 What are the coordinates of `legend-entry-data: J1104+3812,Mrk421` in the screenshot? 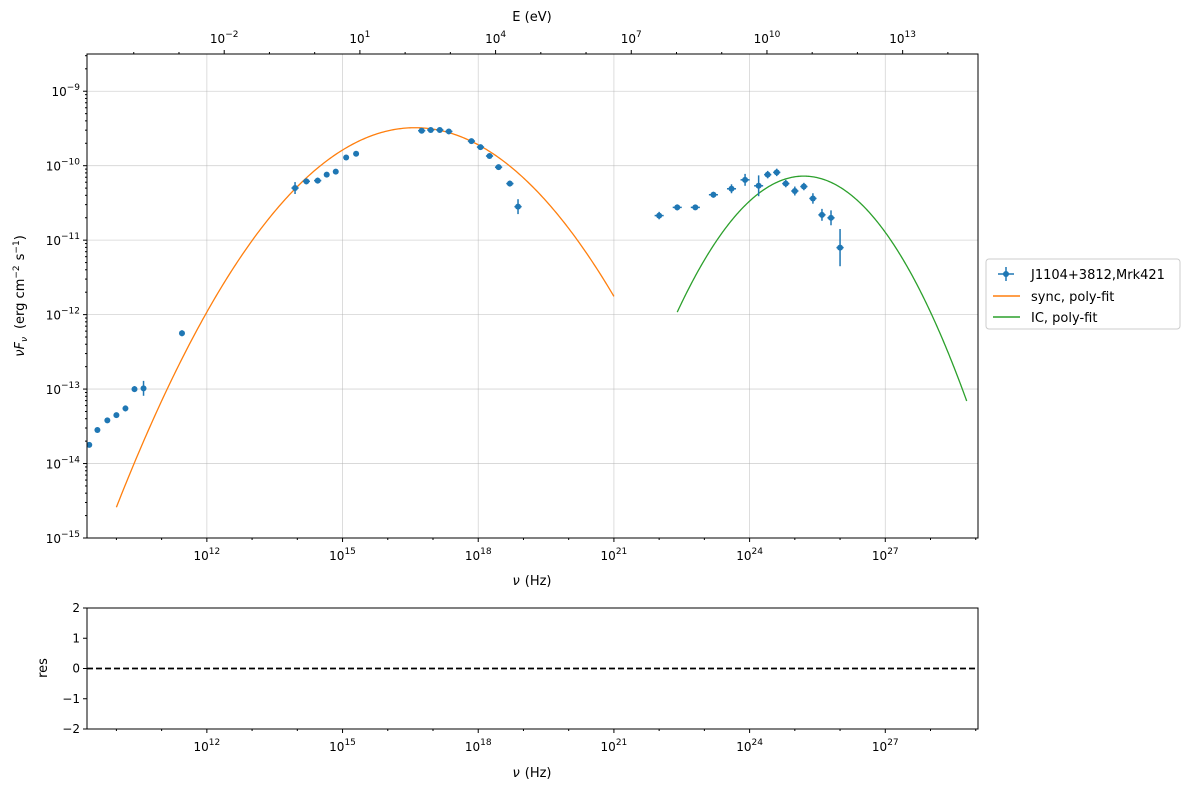 It's located at (1081, 275).